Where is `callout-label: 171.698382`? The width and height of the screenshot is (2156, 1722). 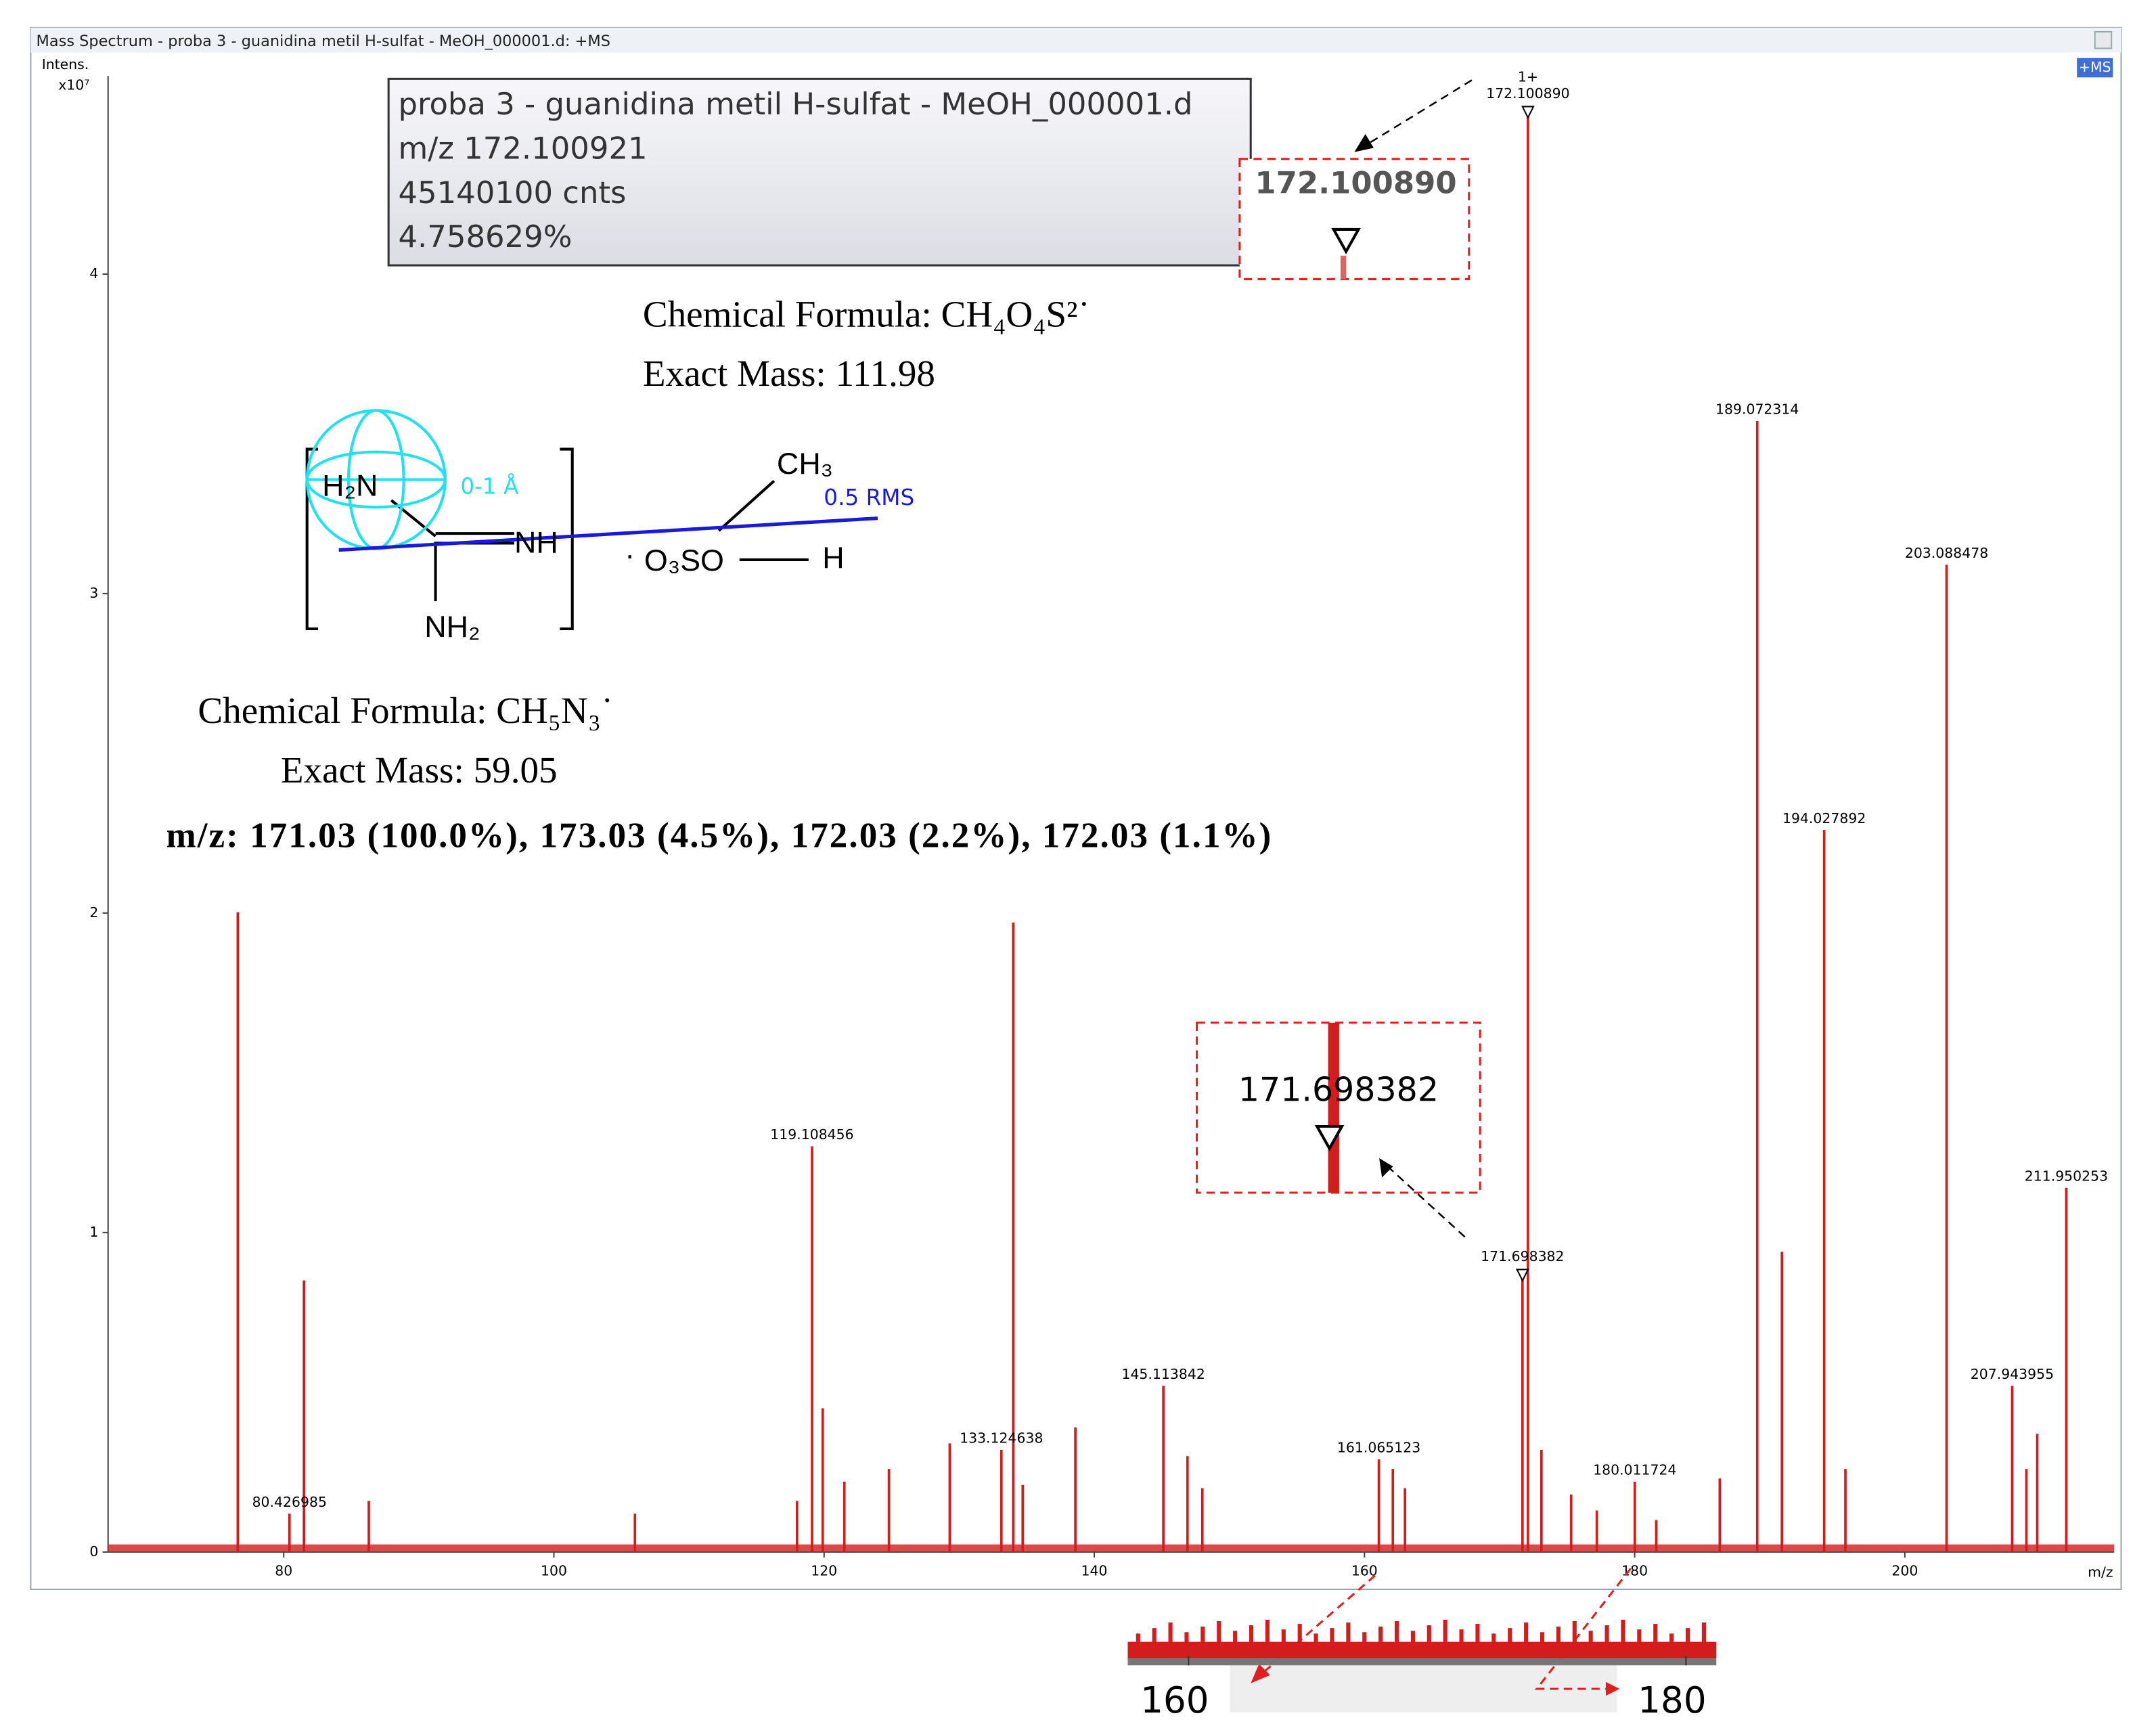
callout-label: 171.698382 is located at coordinates (1338, 1089).